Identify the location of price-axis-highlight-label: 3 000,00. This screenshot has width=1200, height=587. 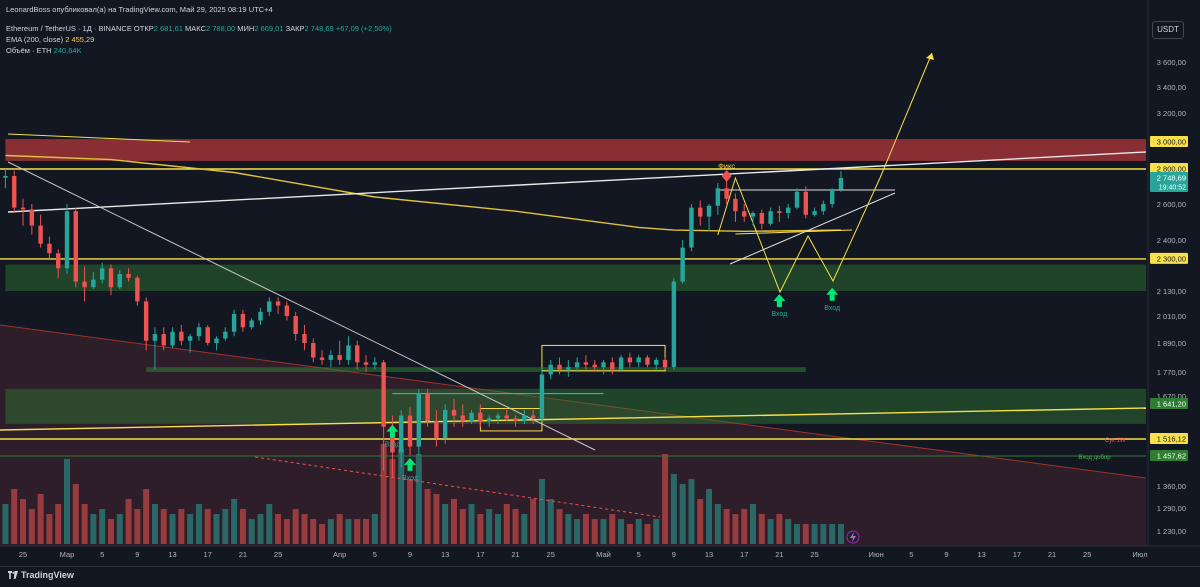
(1171, 142).